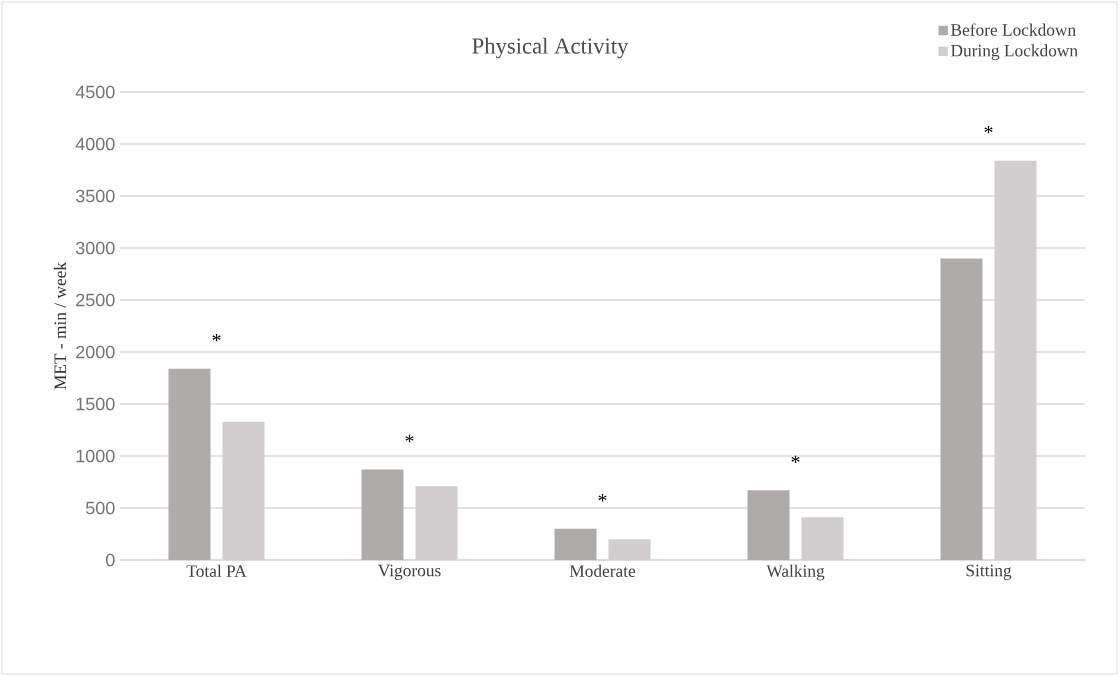 Image resolution: width=1120 pixels, height=676 pixels. What do you see at coordinates (95, 300) in the screenshot?
I see `y-tick-label: 2500` at bounding box center [95, 300].